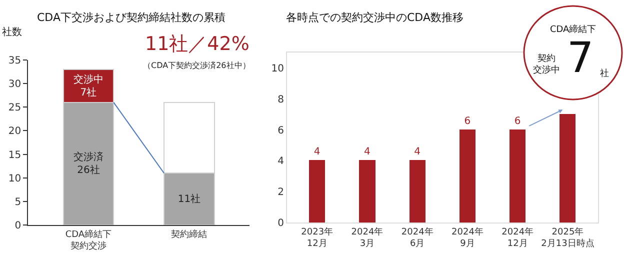 This screenshot has height=262, width=624. Describe the element at coordinates (567, 237) in the screenshot. I see `x-tick-label: 2025年 2月13日時点` at that location.